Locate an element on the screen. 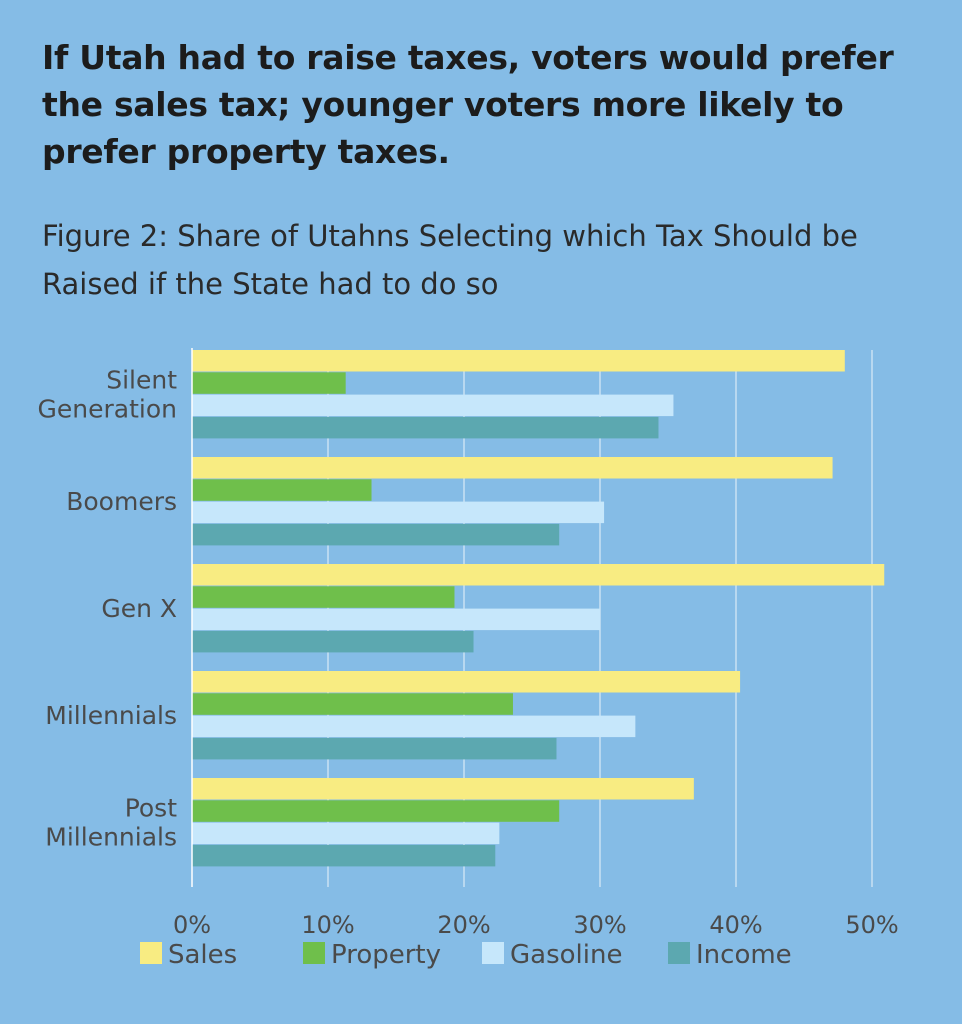  legend-swatch-income is located at coordinates (679, 953).